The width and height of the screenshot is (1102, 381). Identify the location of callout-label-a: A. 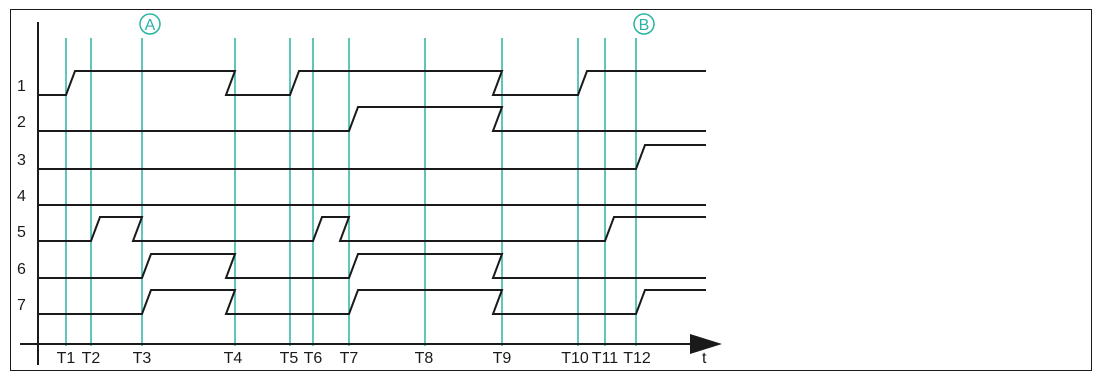
(150, 25).